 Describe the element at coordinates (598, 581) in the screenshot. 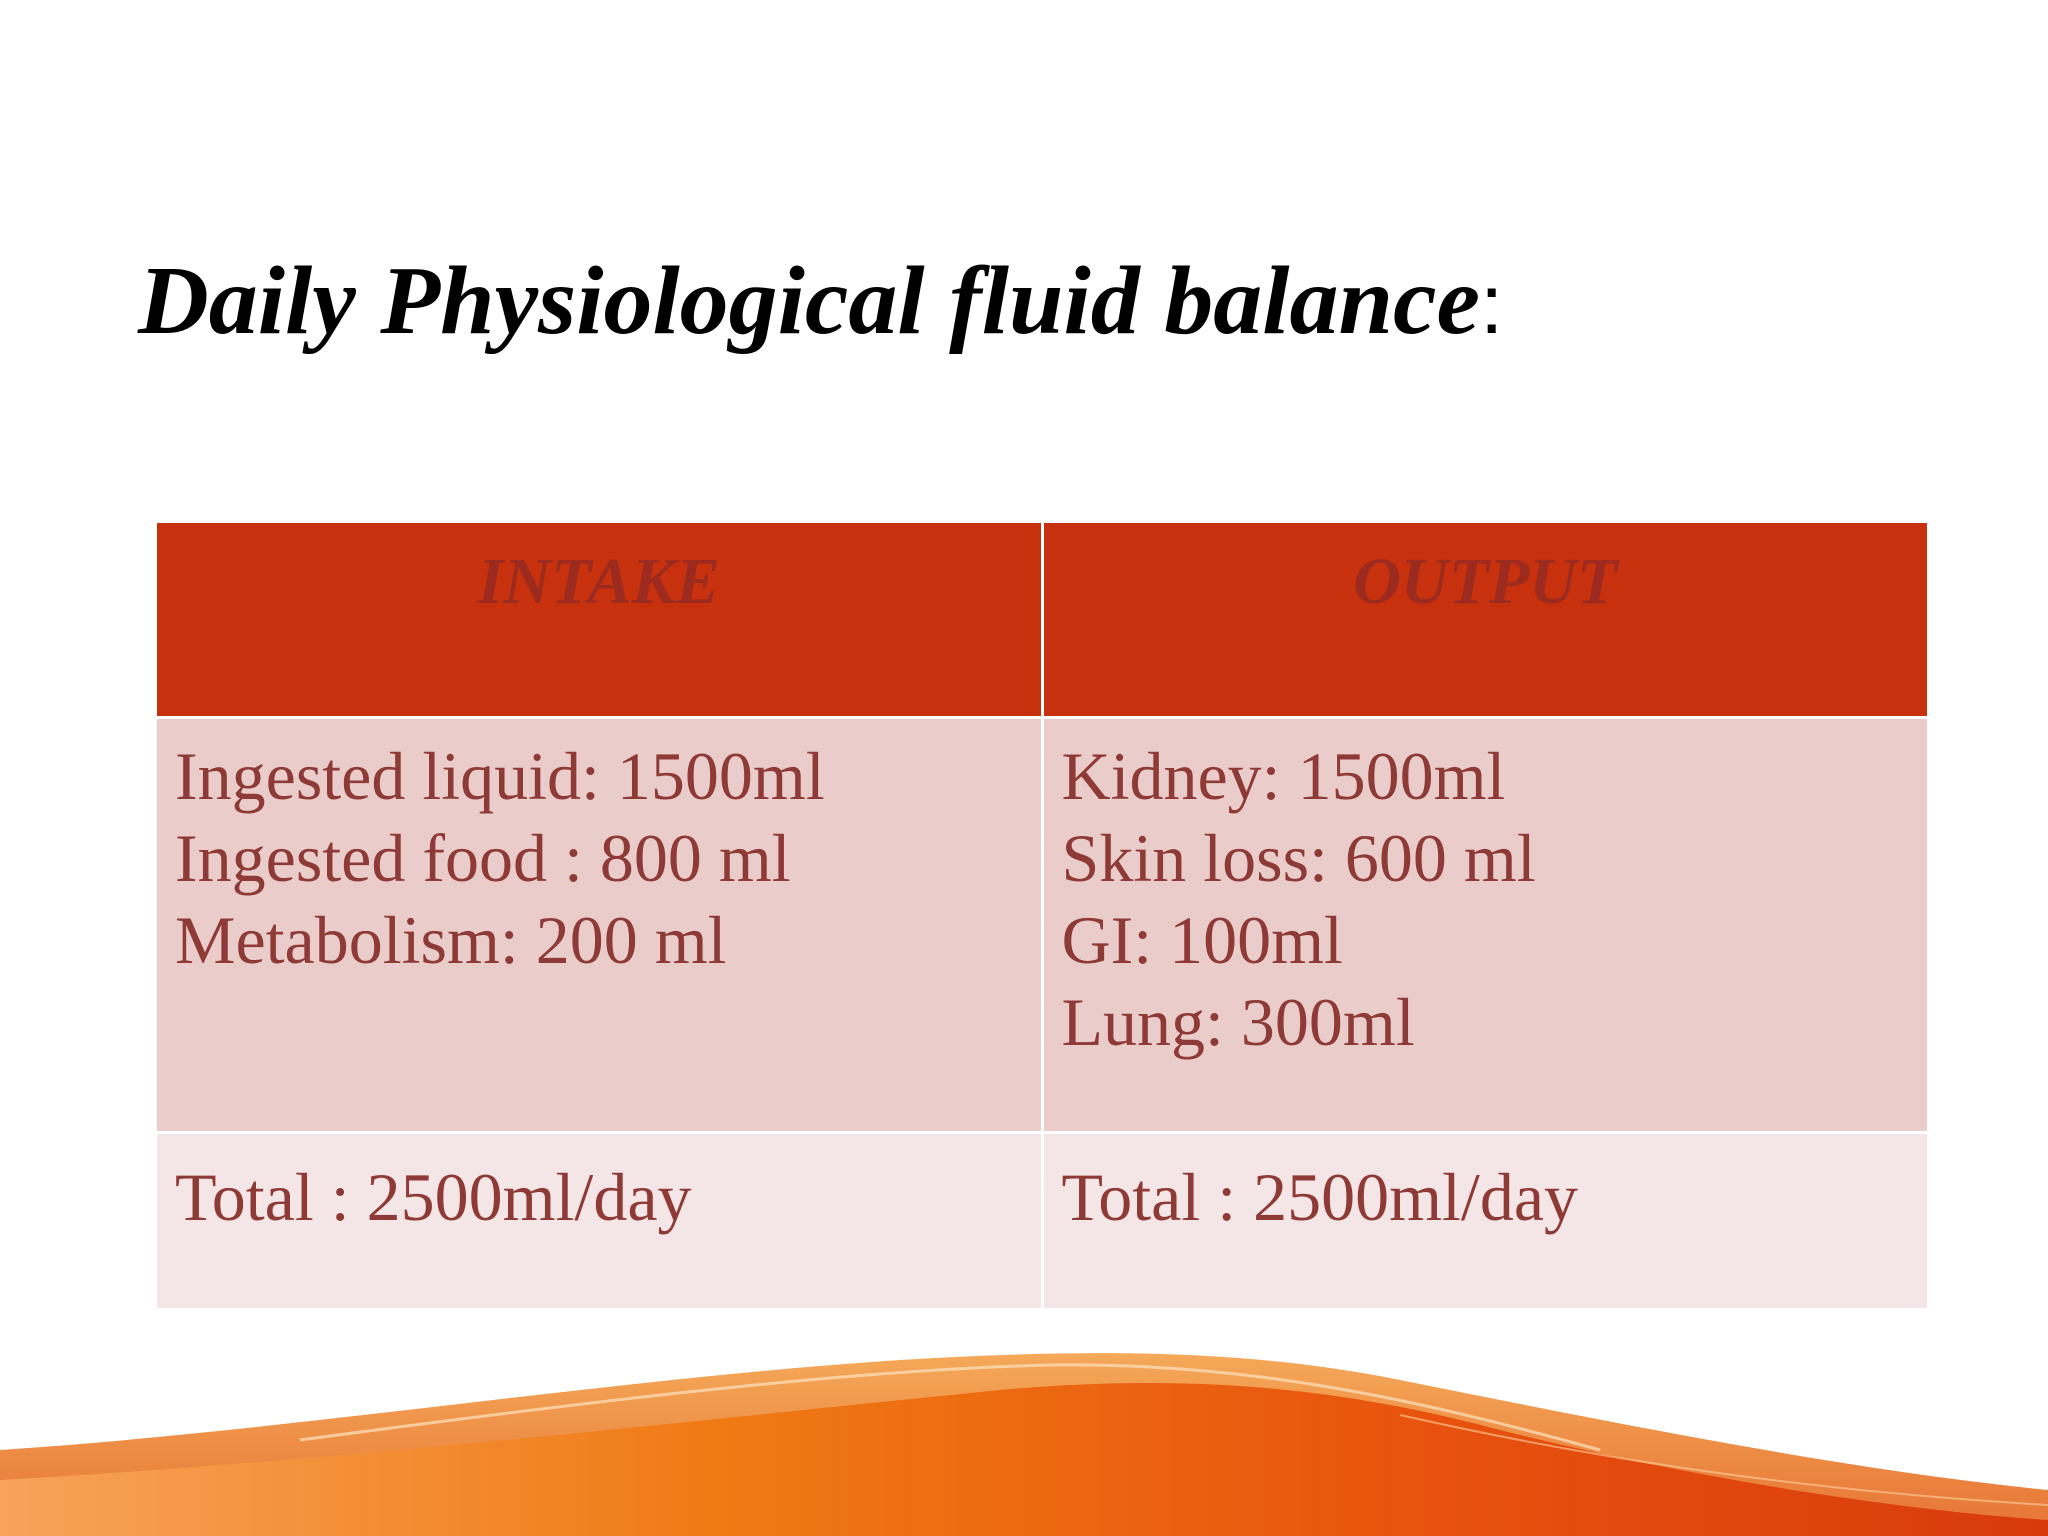

I see `intake-header-label: INTAKE` at that location.